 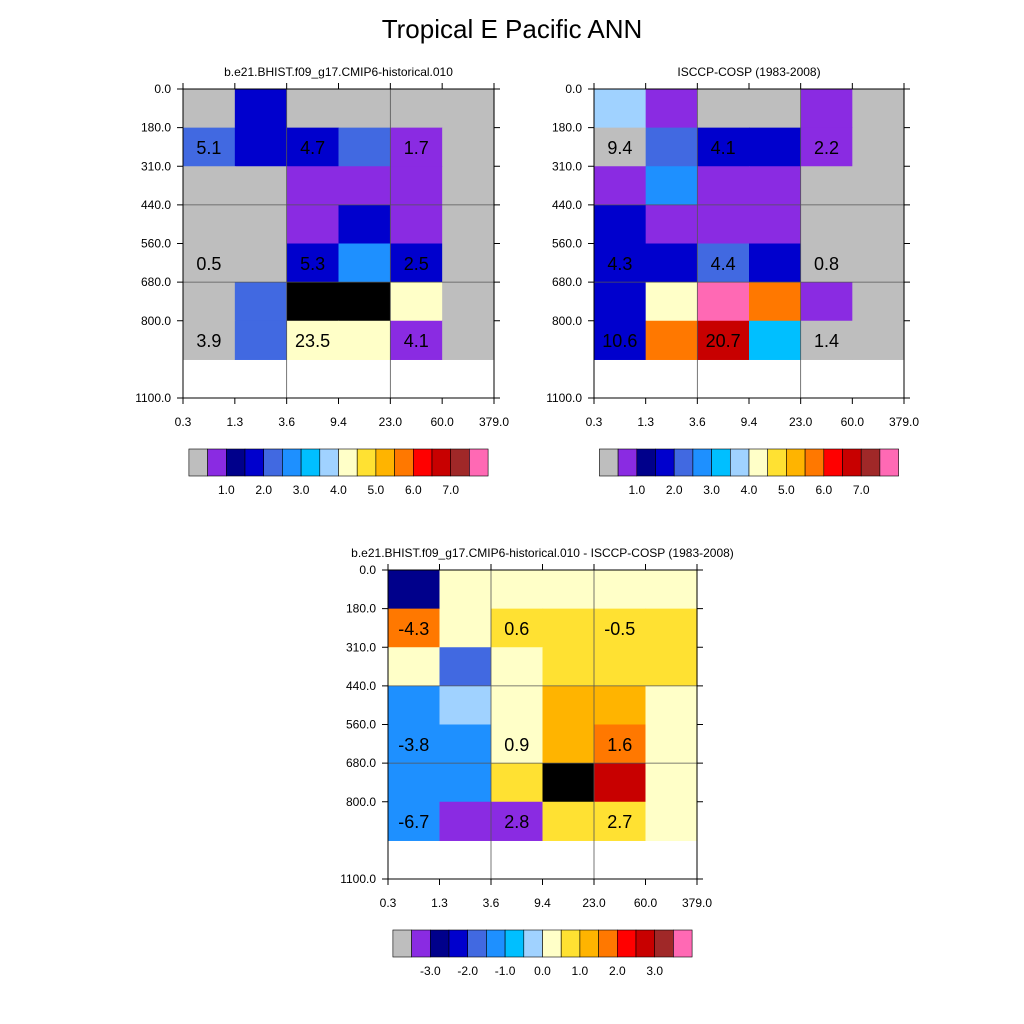 What do you see at coordinates (512, 29) in the screenshot?
I see `figure-title: Tropical E Pacific ANN` at bounding box center [512, 29].